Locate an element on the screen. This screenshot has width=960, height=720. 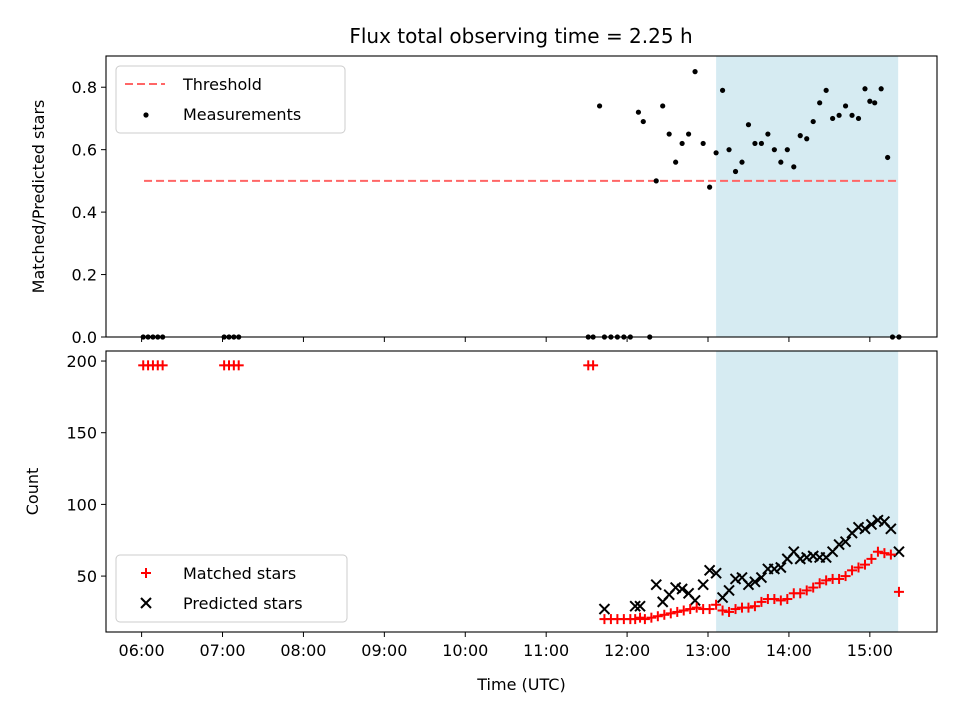
x-tick-label: 07:00 is located at coordinates (222, 650).